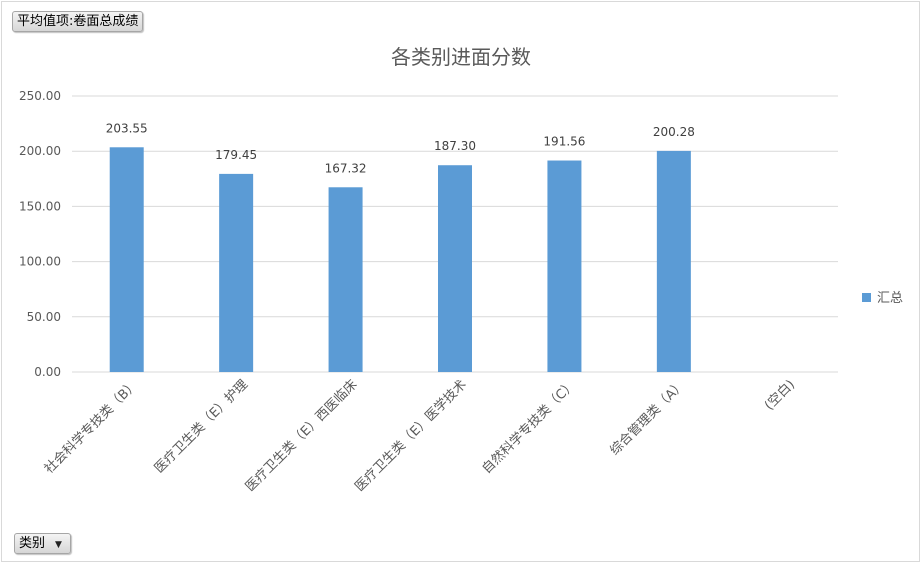 The width and height of the screenshot is (923, 565). Describe the element at coordinates (455, 146) in the screenshot. I see `data-label: 187.30` at that location.